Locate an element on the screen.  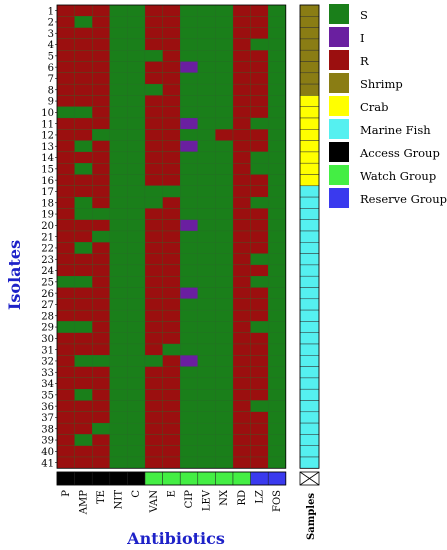
isolate-label: 22 is located at coordinates (47, 249).